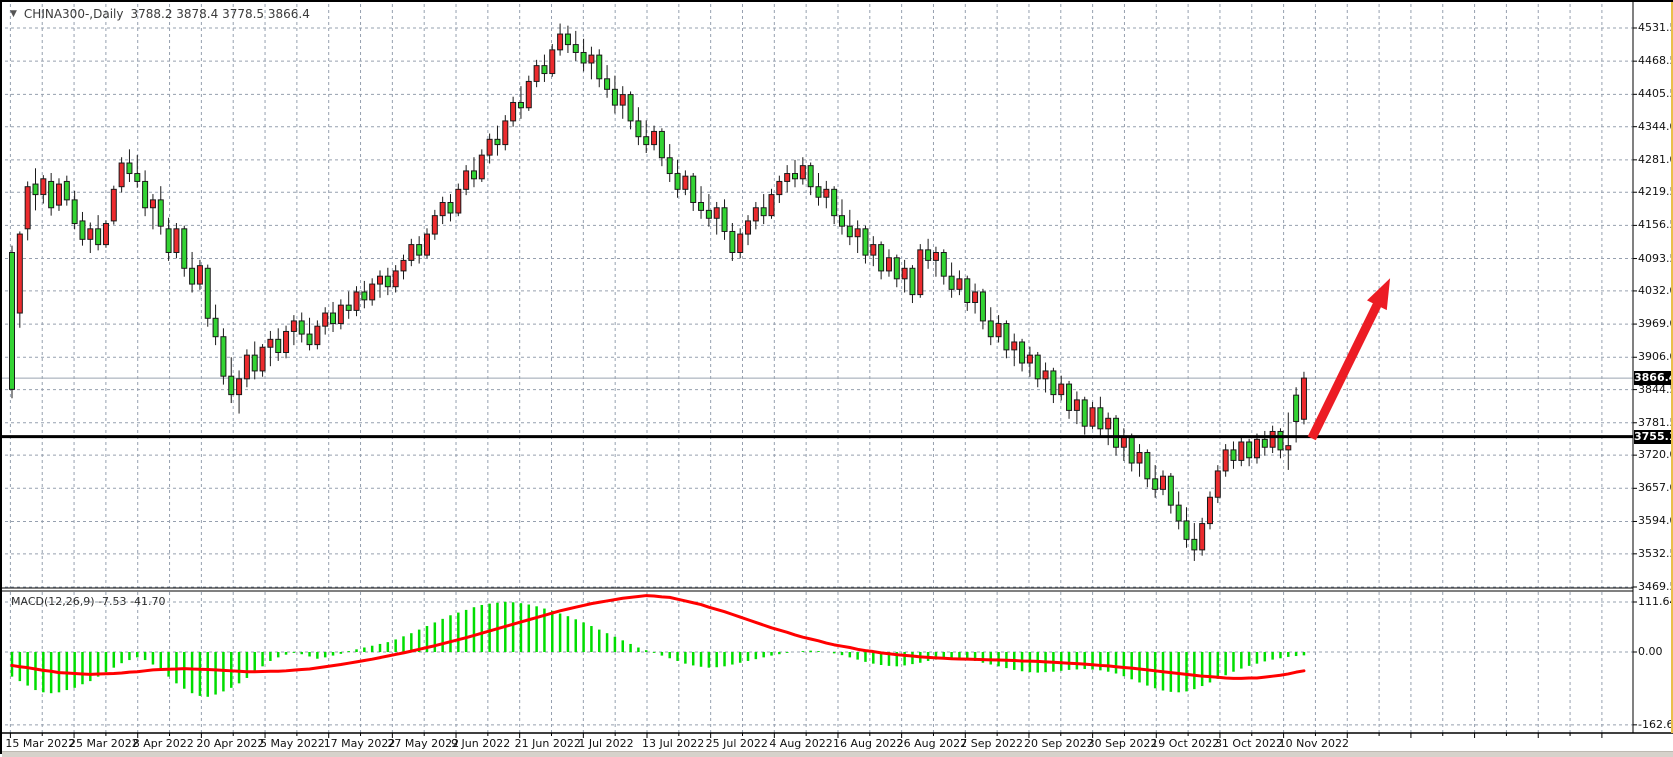  I want to click on price-tick-label: 4468.5, so click(1655, 61).